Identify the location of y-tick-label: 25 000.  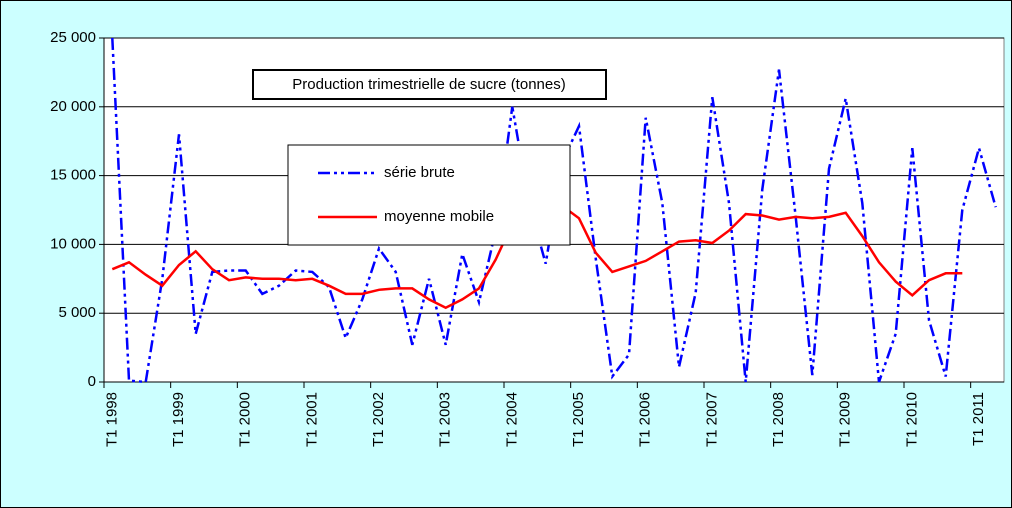
(73, 37).